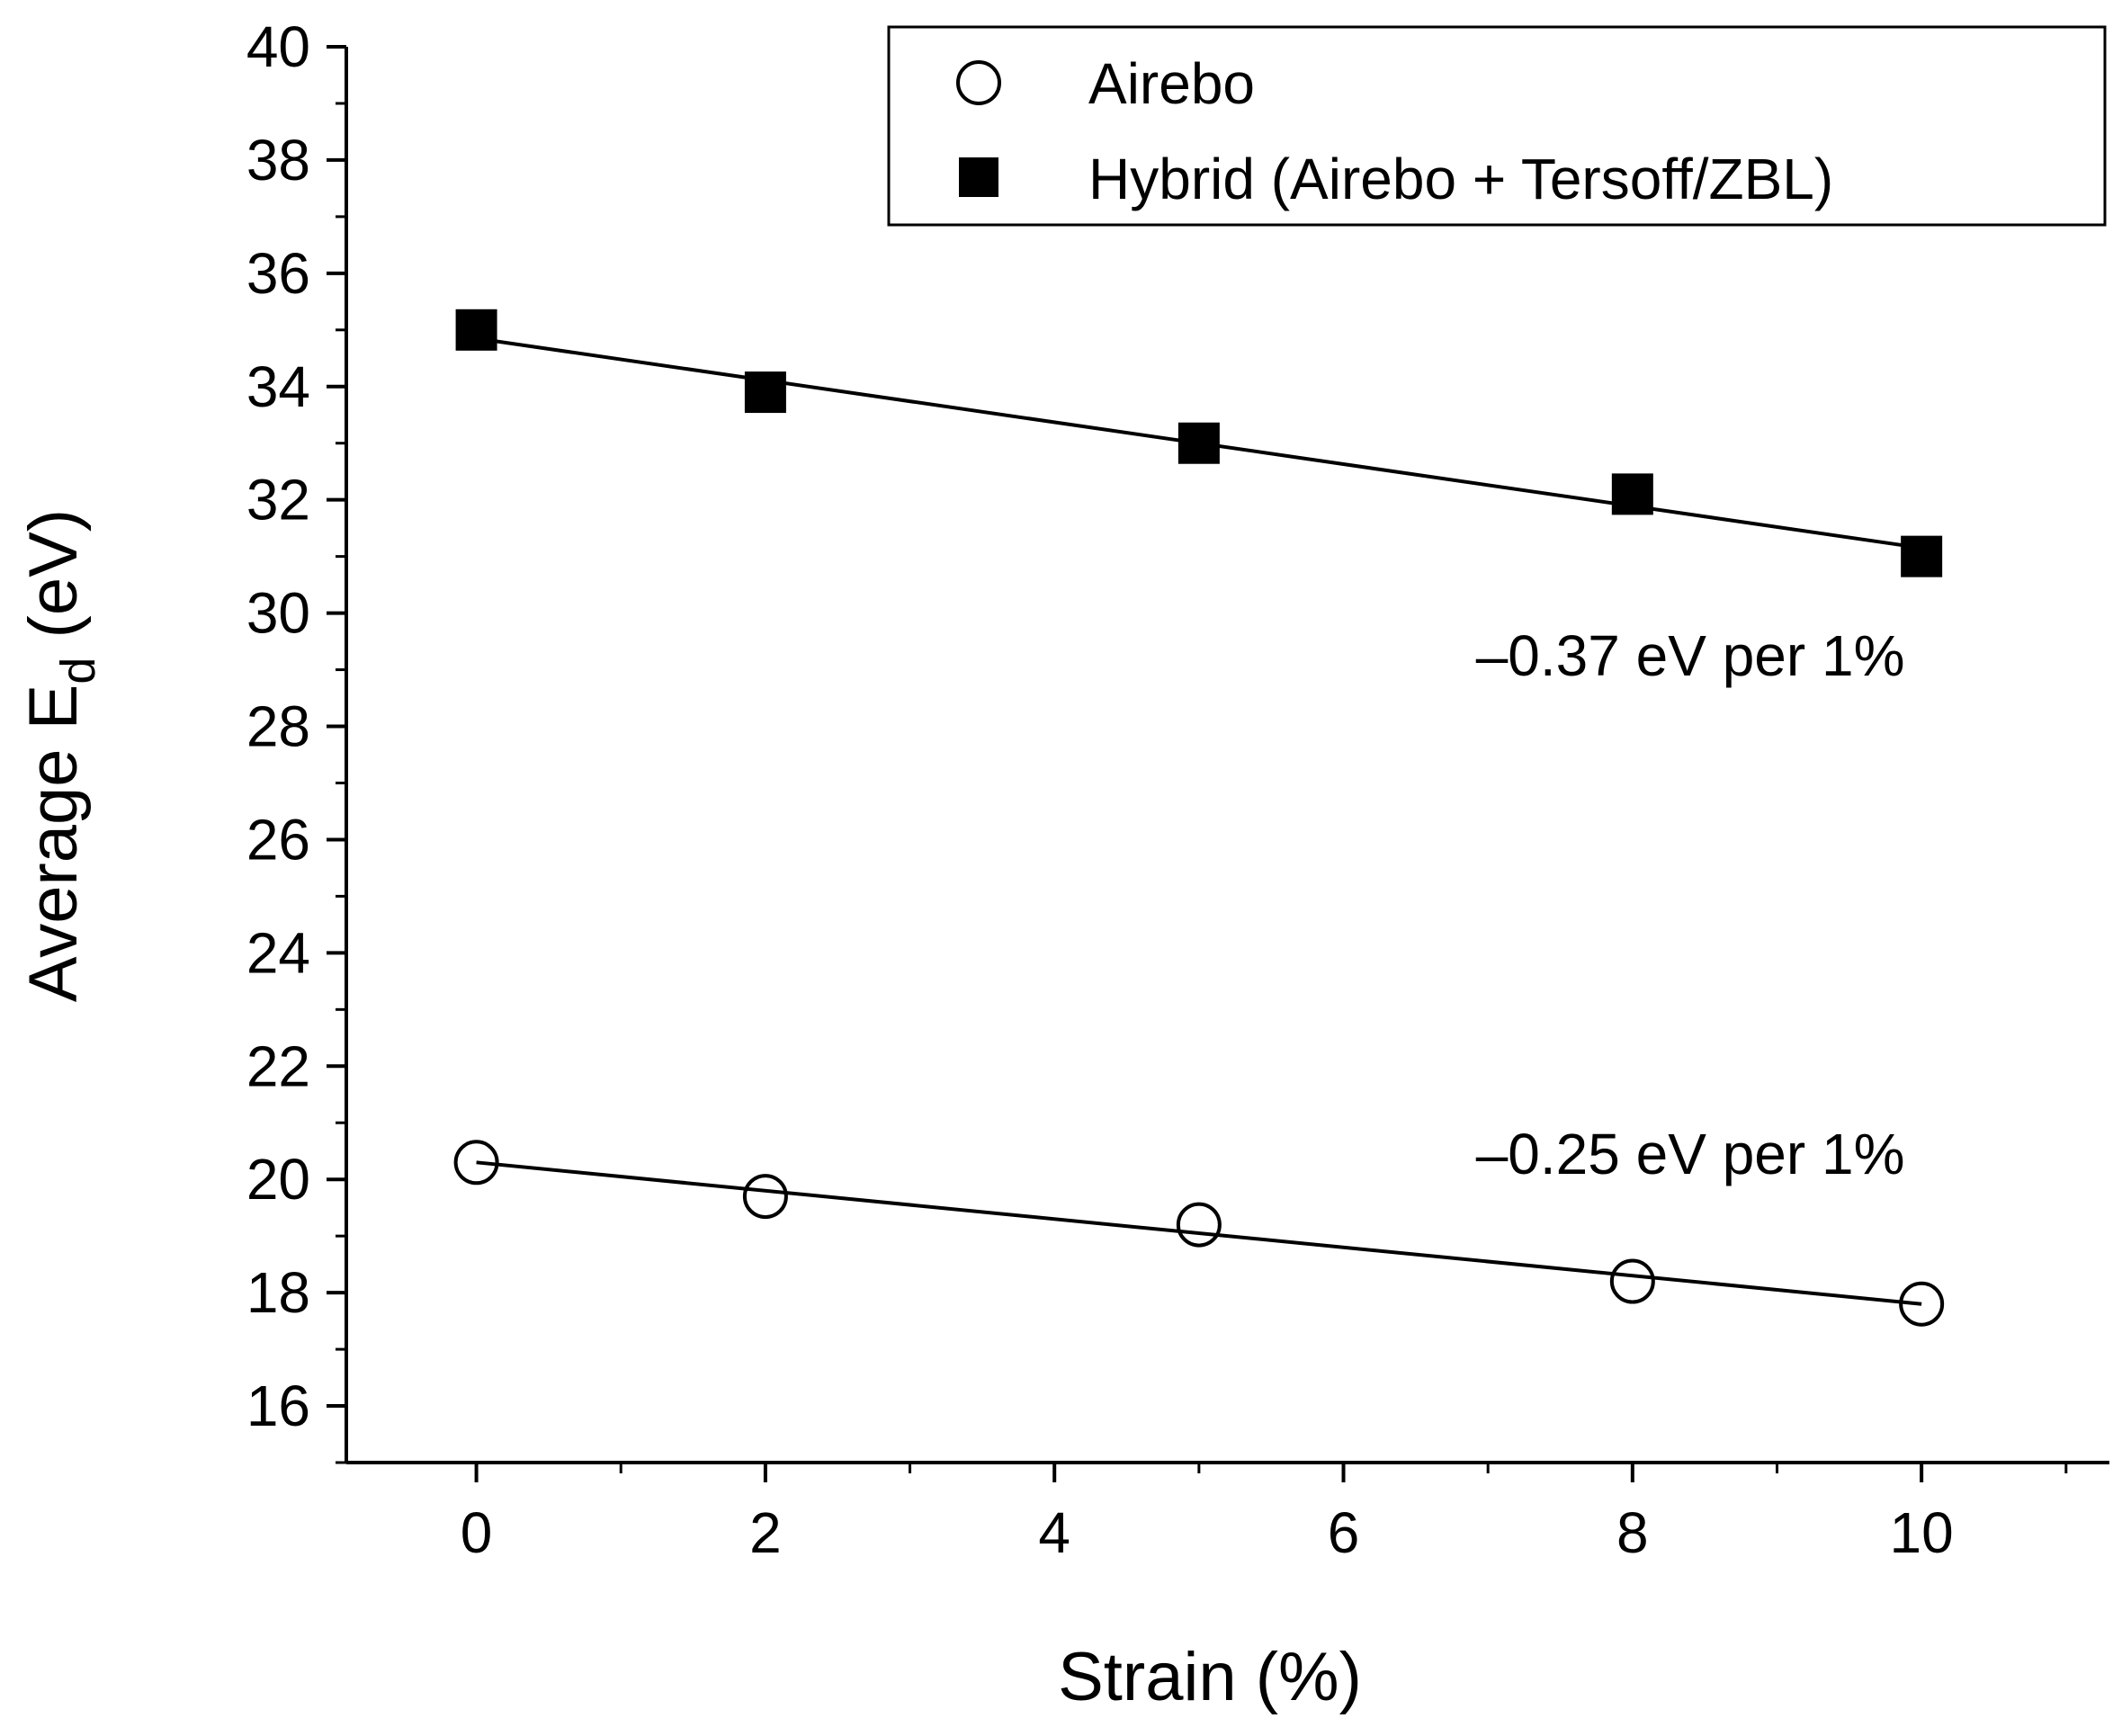 The width and height of the screenshot is (2122, 1736). What do you see at coordinates (1632, 1532) in the screenshot?
I see `x-tick-label: 8` at bounding box center [1632, 1532].